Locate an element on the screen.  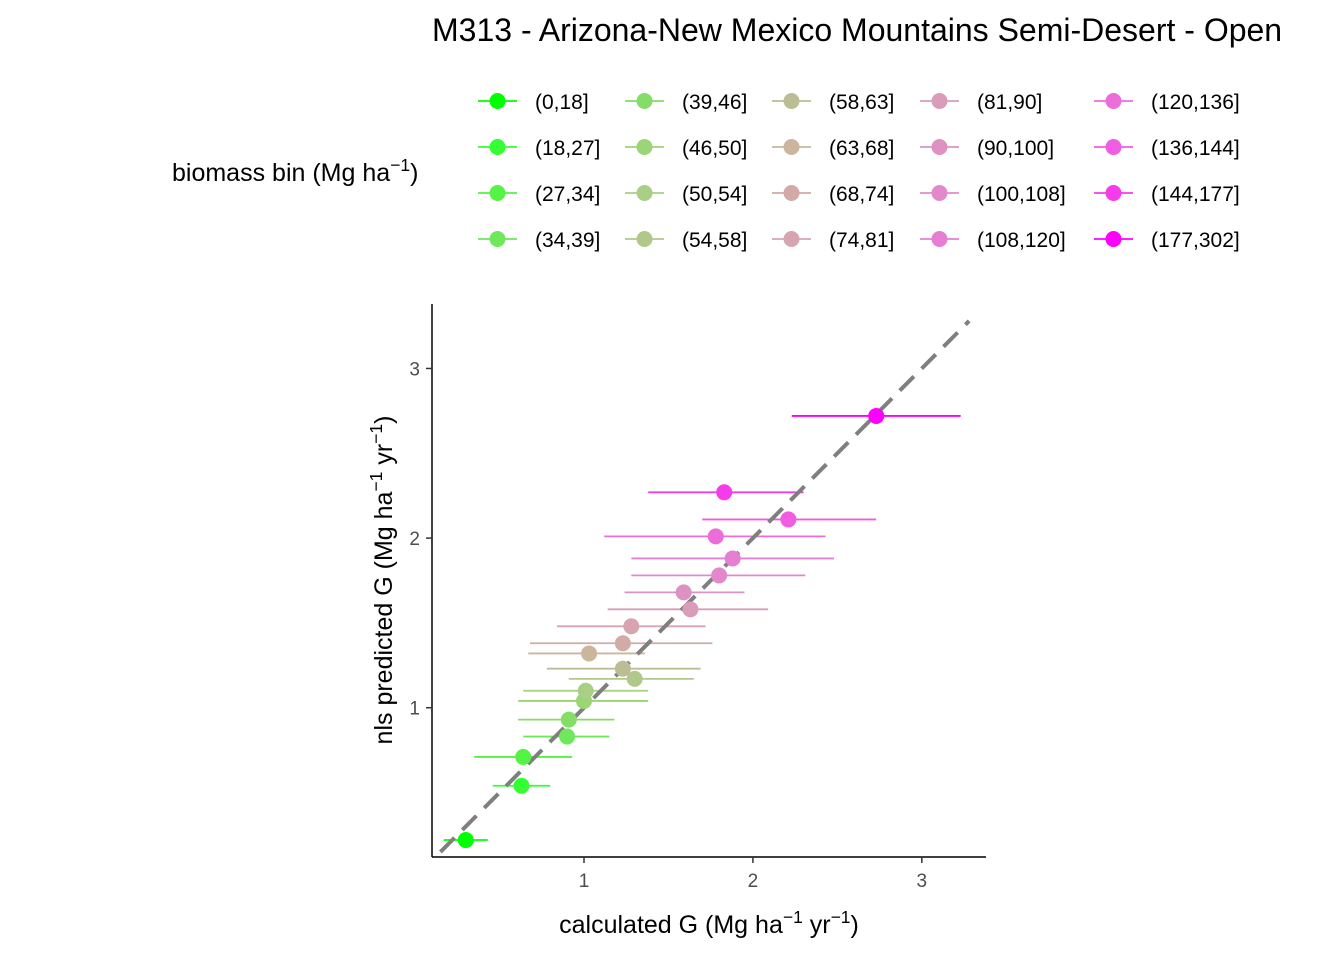
legend-label: (90,100] is located at coordinates (1015, 148).